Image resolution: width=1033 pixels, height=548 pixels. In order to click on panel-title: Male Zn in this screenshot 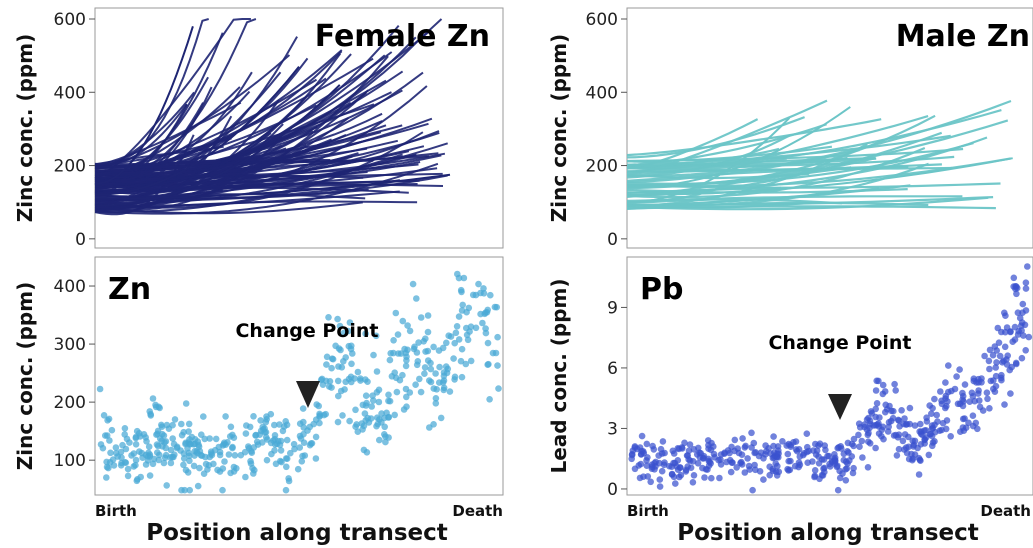, I will do `click(963, 36)`.